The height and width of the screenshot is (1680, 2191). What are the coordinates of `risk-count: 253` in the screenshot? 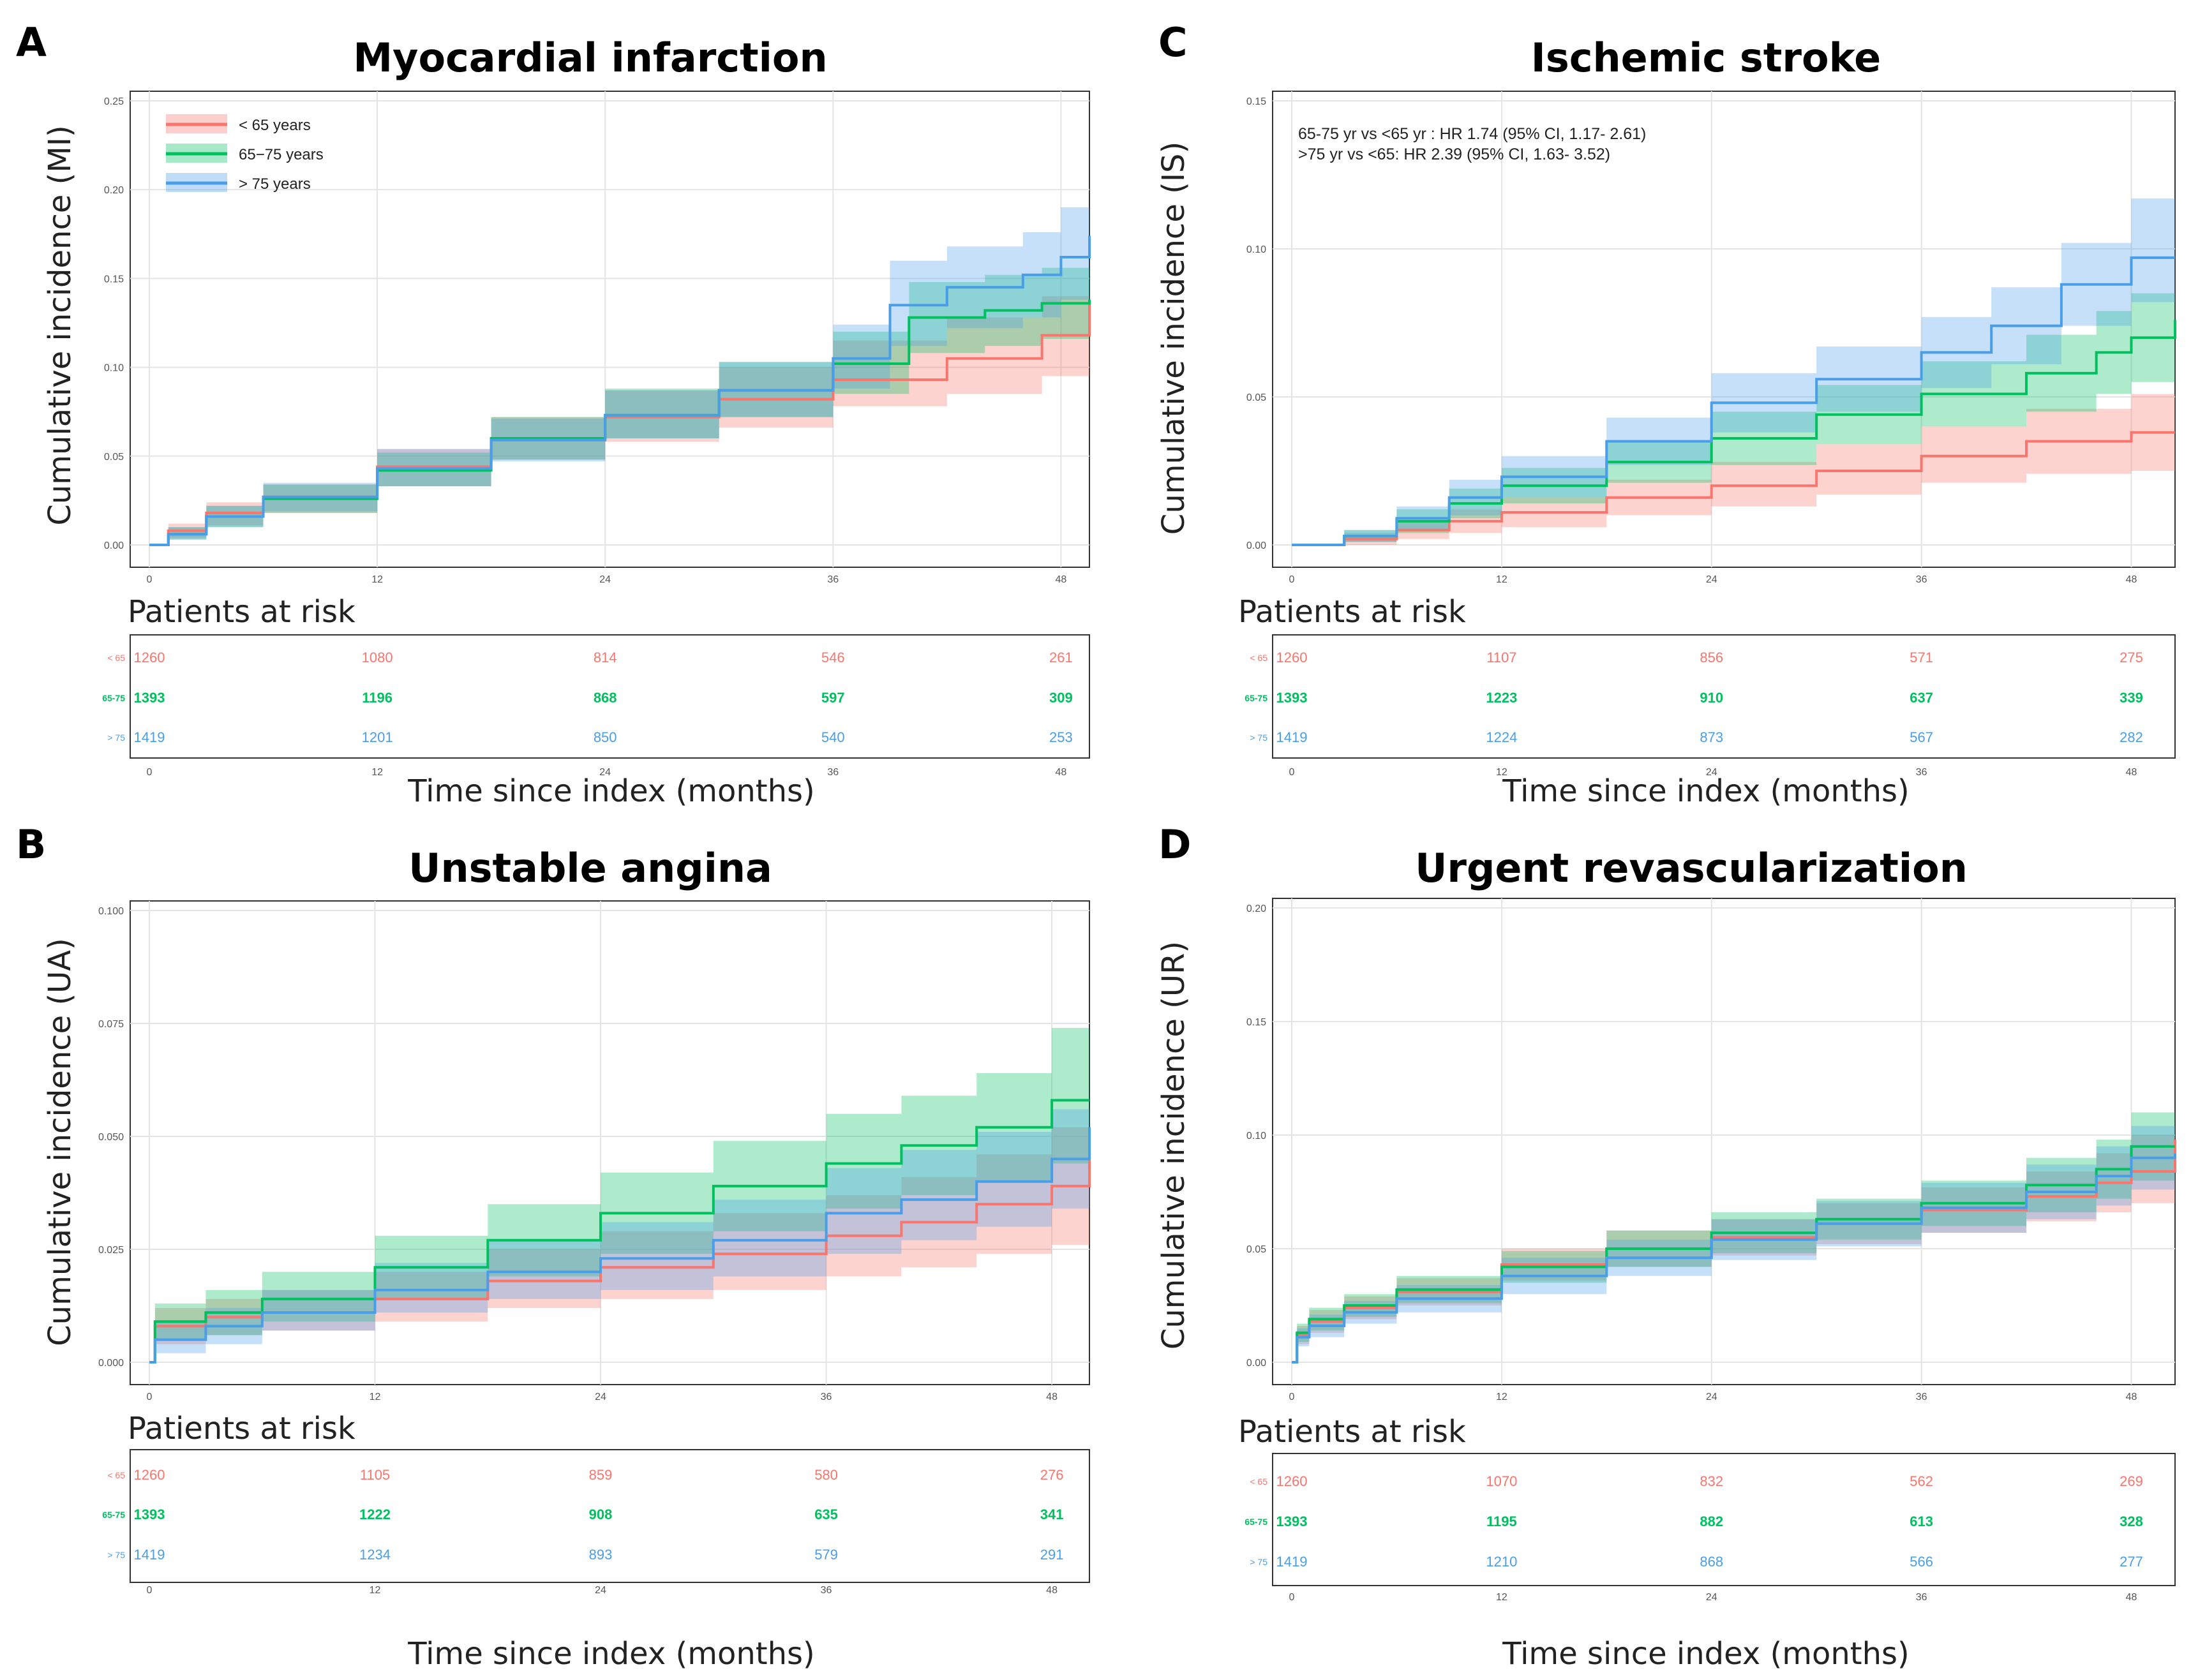 It's located at (1061, 737).